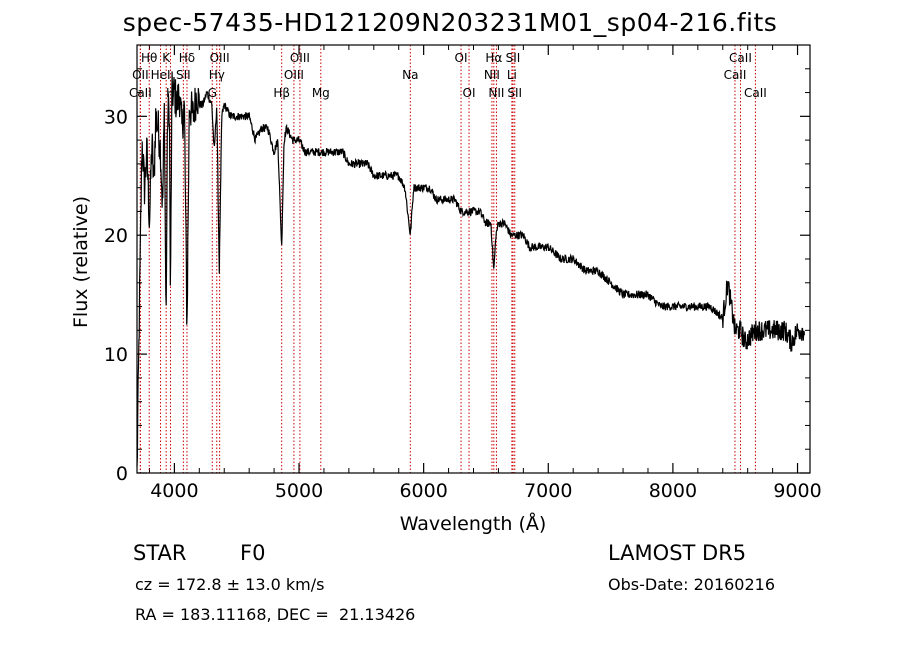 The image size is (900, 649). Describe the element at coordinates (122, 474) in the screenshot. I see `y-tick-label: 0` at that location.